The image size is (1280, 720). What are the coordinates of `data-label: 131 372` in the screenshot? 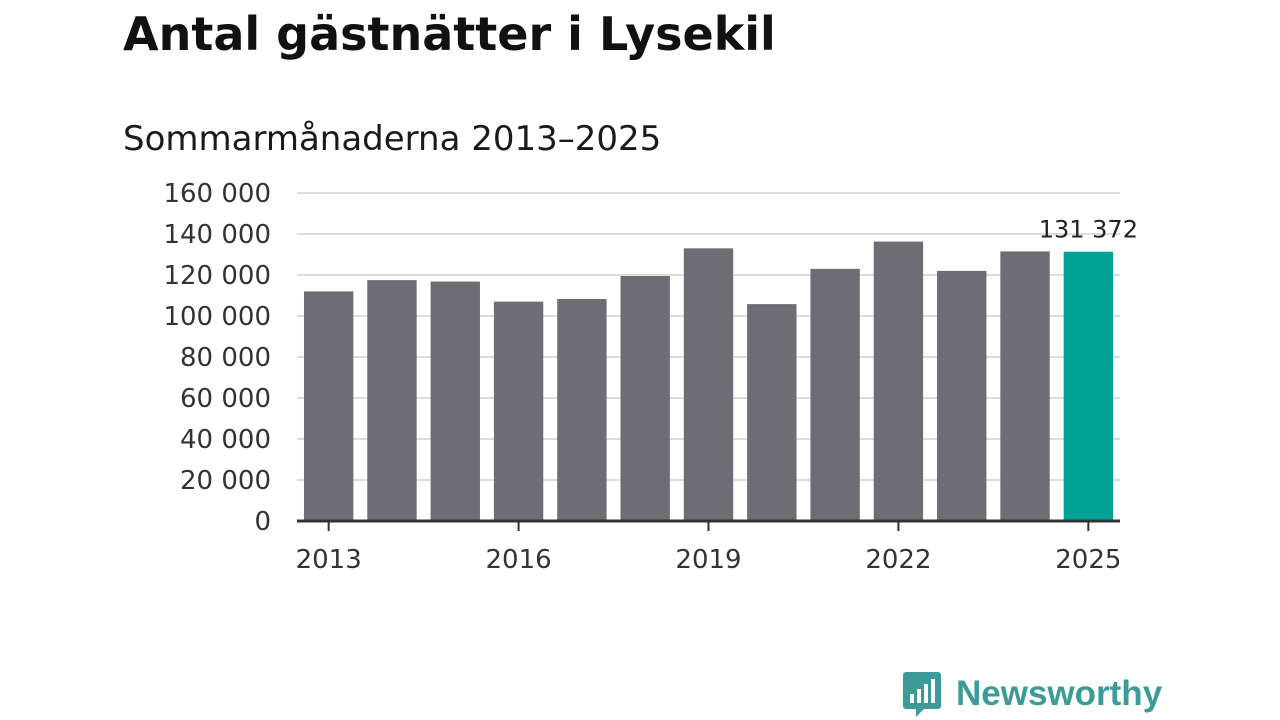 It's located at (1088, 230).